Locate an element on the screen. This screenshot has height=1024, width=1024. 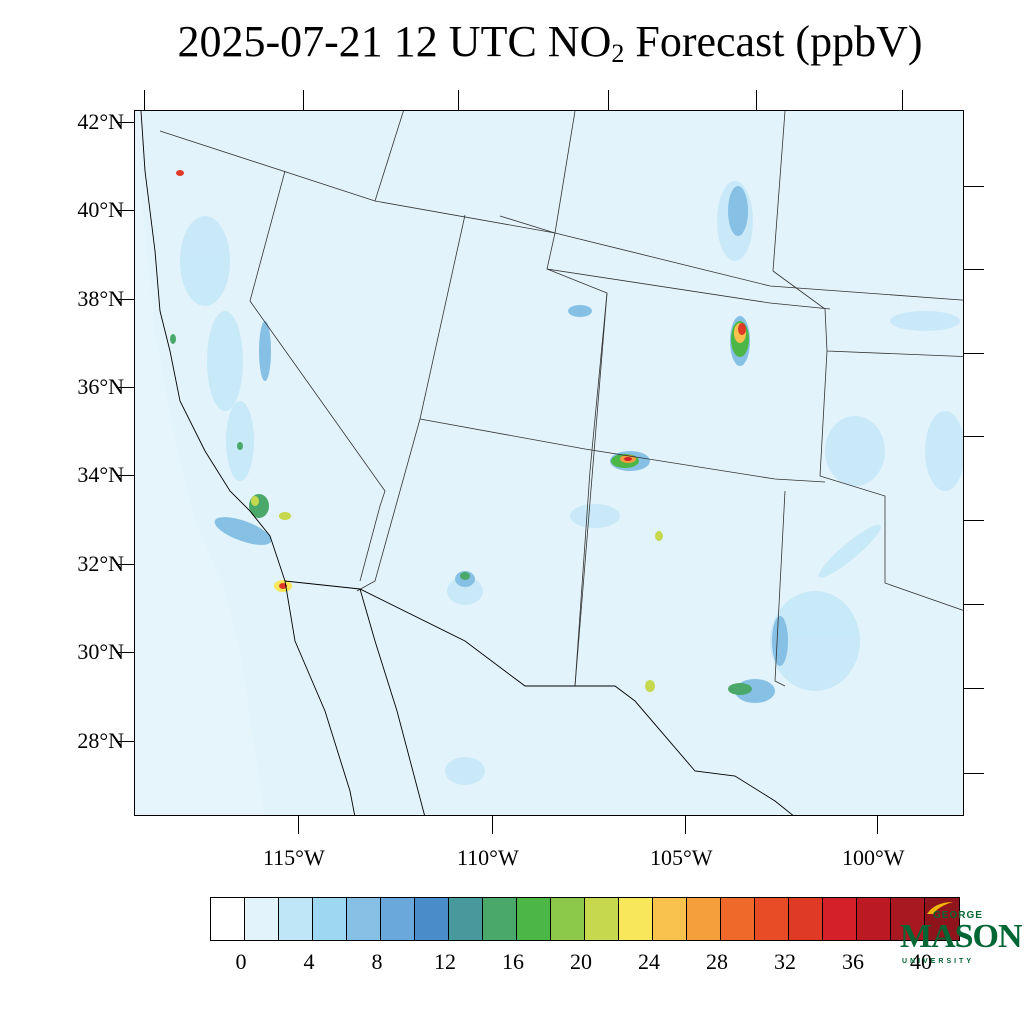
lon-label: 105°W is located at coordinates (681, 857).